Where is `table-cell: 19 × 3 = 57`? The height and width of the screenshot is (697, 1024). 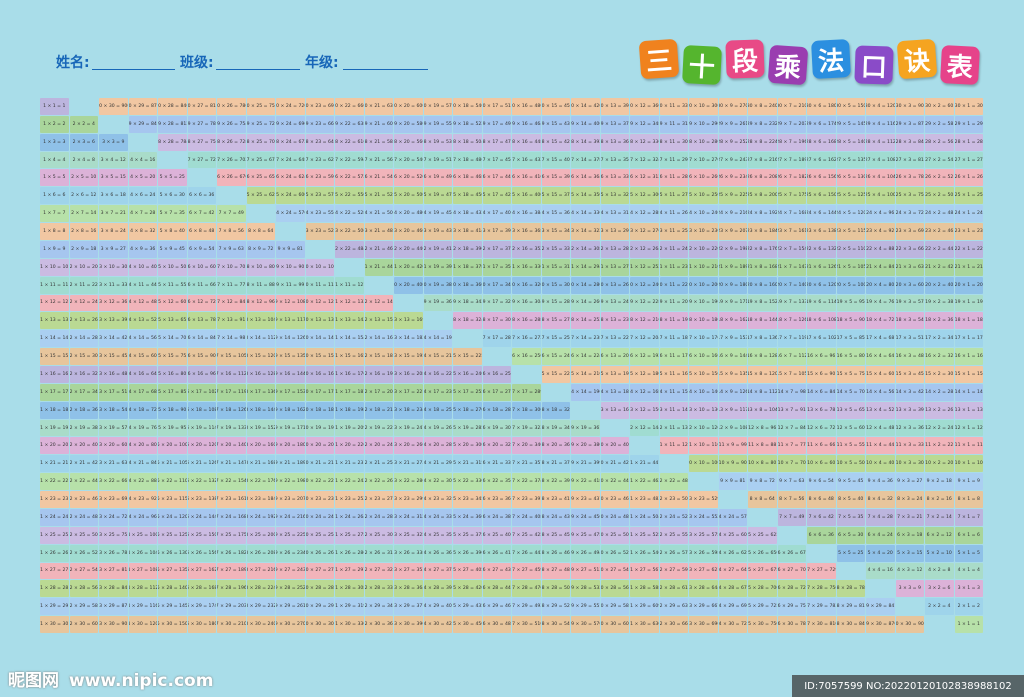
table-cell: 19 × 3 = 57 is located at coordinates (909, 303).